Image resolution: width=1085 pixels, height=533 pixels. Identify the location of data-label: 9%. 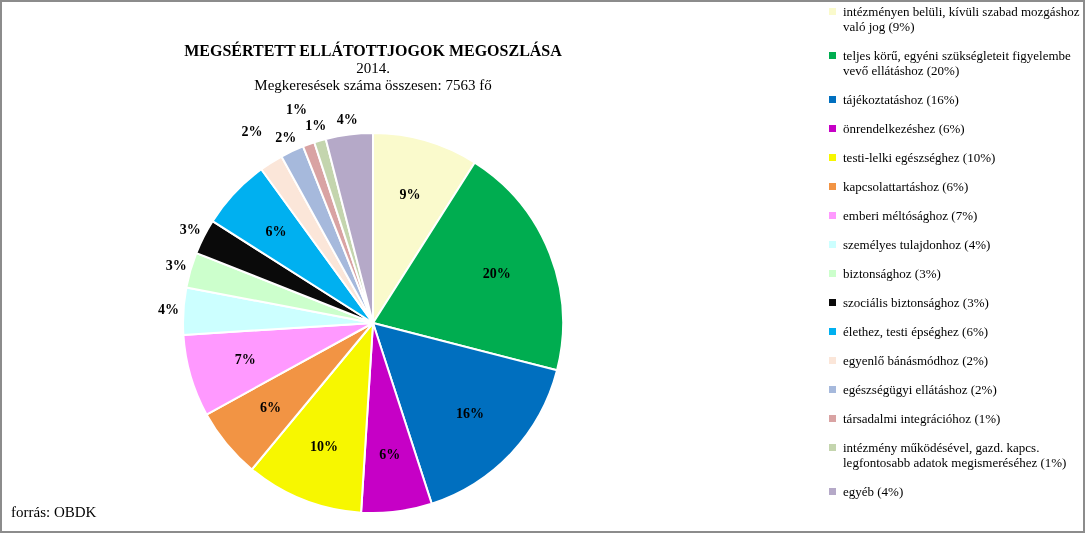
(410, 195).